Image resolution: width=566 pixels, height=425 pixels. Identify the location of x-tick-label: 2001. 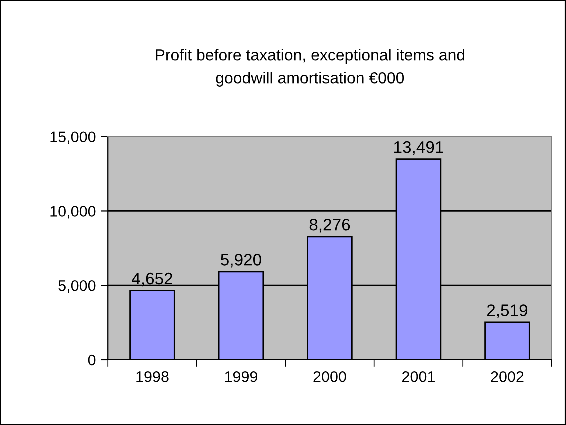
(418, 376).